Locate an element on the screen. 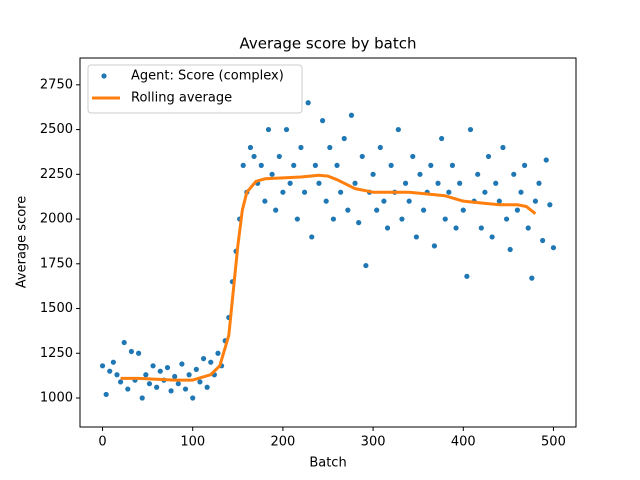 The width and height of the screenshot is (640, 480). y-tick-label: 1500 is located at coordinates (56, 308).